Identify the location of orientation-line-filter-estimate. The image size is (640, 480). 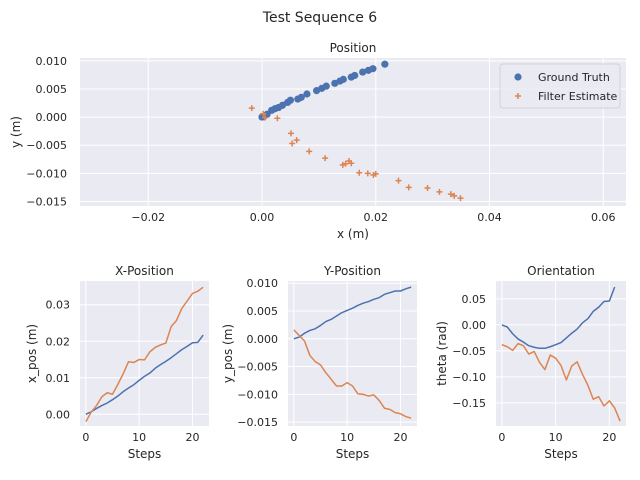
(561, 382).